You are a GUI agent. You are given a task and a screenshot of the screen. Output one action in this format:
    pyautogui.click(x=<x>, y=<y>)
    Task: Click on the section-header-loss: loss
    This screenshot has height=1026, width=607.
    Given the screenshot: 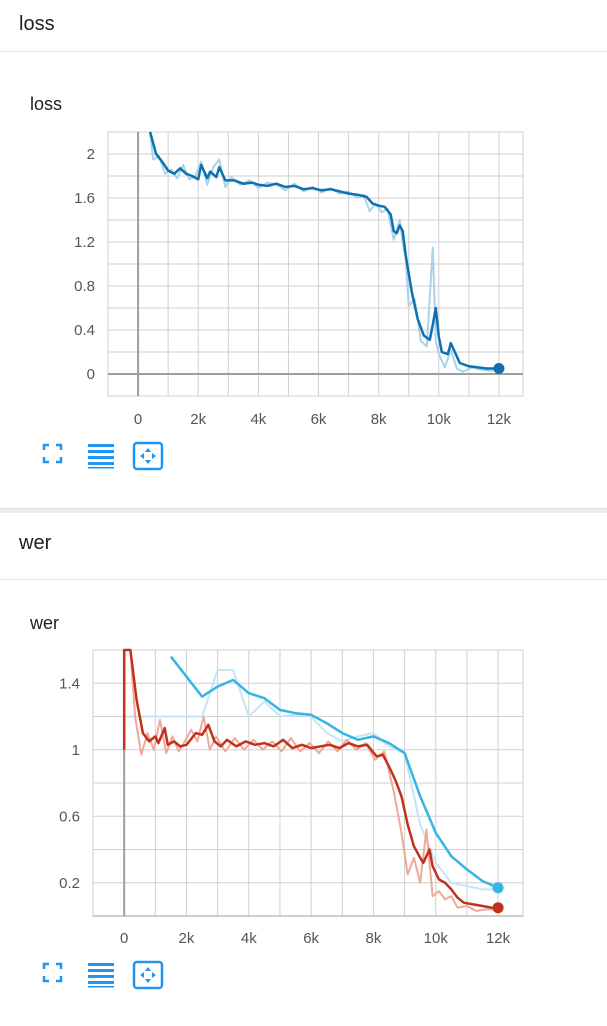 What is the action you would take?
    pyautogui.click(x=303, y=26)
    